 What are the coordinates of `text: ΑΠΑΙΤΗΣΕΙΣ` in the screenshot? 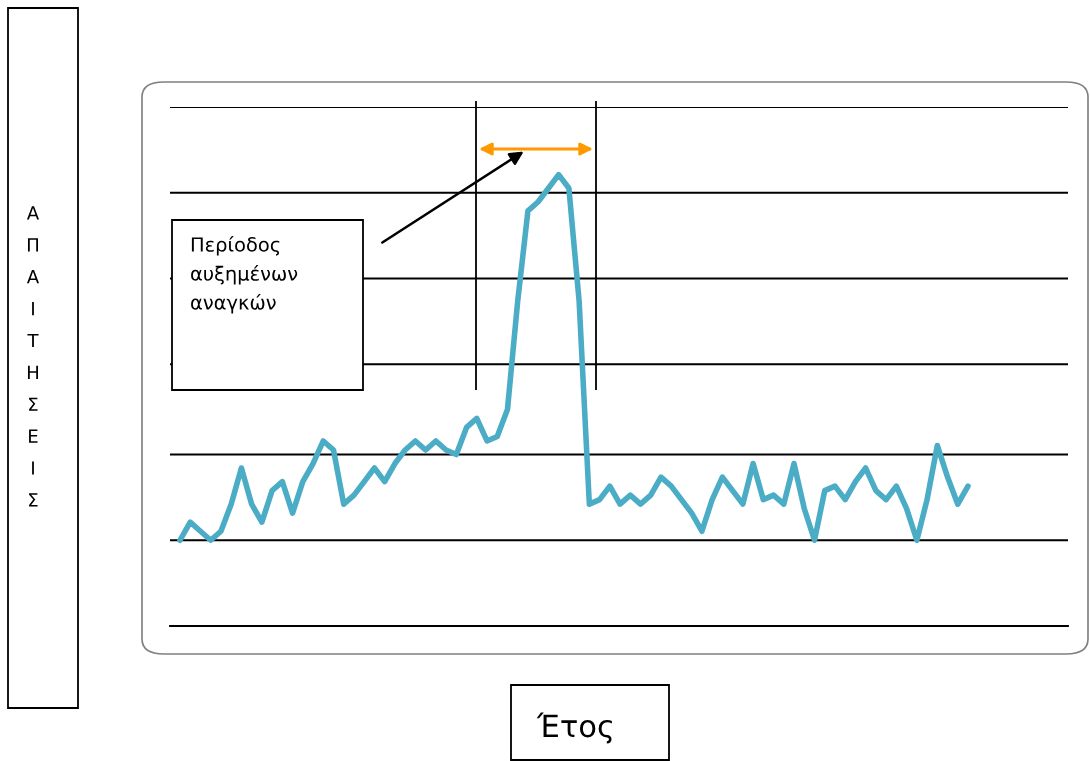 It's located at (33, 356).